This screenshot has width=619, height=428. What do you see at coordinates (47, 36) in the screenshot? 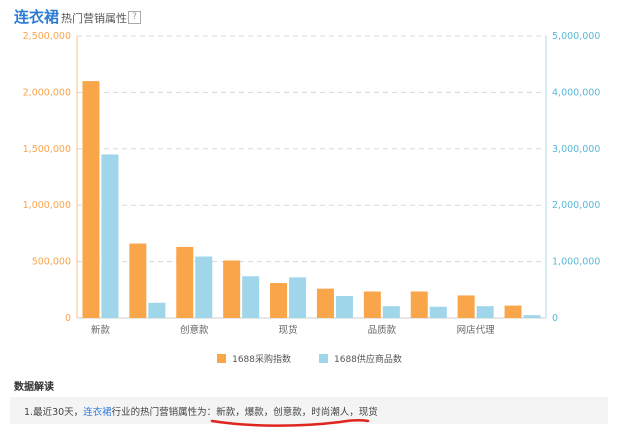
I see `y-left-tick-label: 2,500,000` at bounding box center [47, 36].